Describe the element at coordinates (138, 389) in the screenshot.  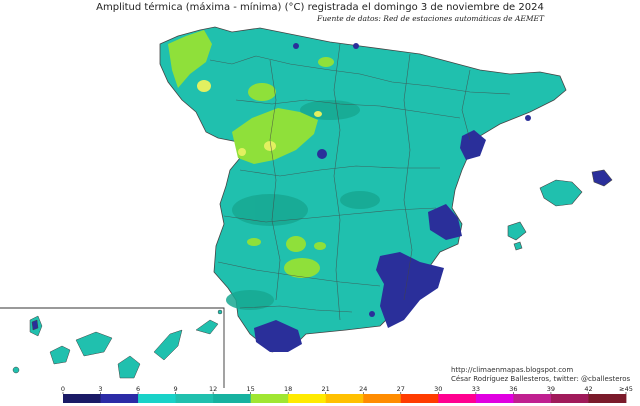
I see `legend-tick-label: 6` at that location.